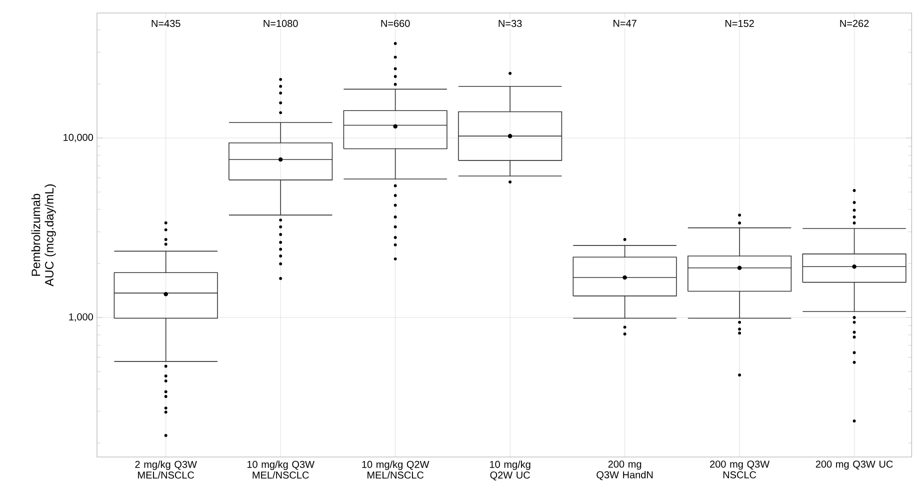 The height and width of the screenshot is (497, 917). I want to click on y-axis-title: Pembrolizumab AUC (mcg.day/mL), so click(43, 235).